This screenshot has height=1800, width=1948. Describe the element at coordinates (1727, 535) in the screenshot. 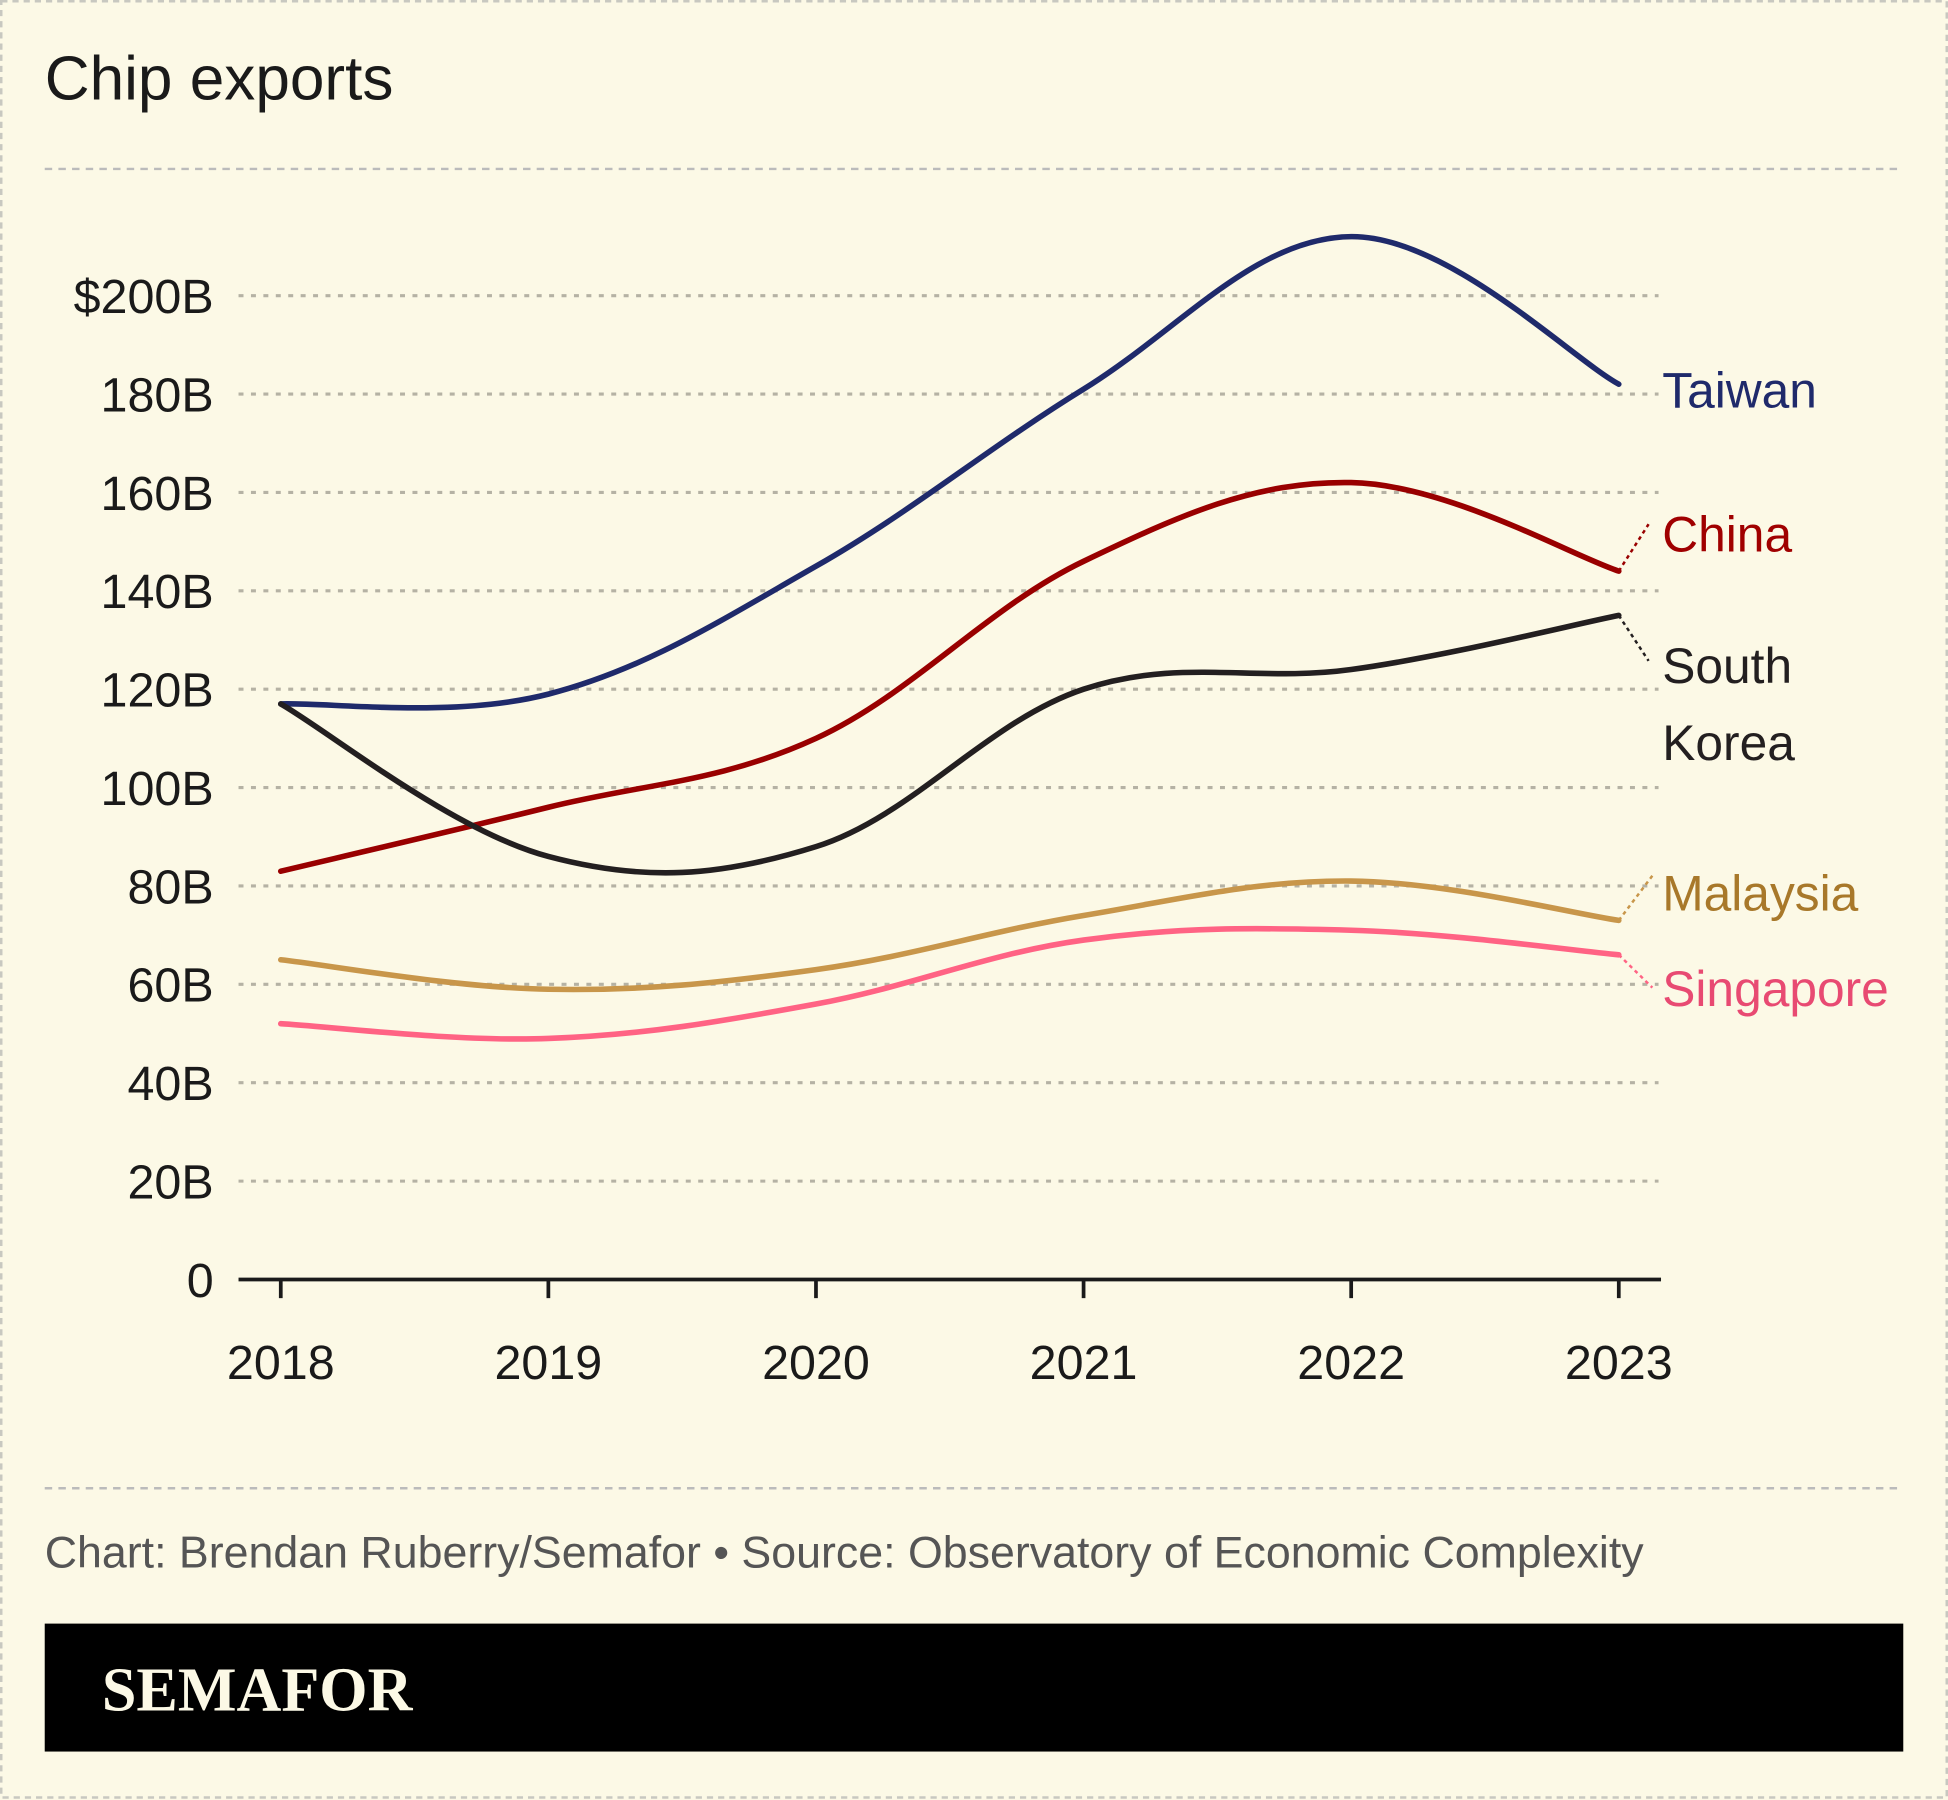

I see `series-label-china: China` at that location.